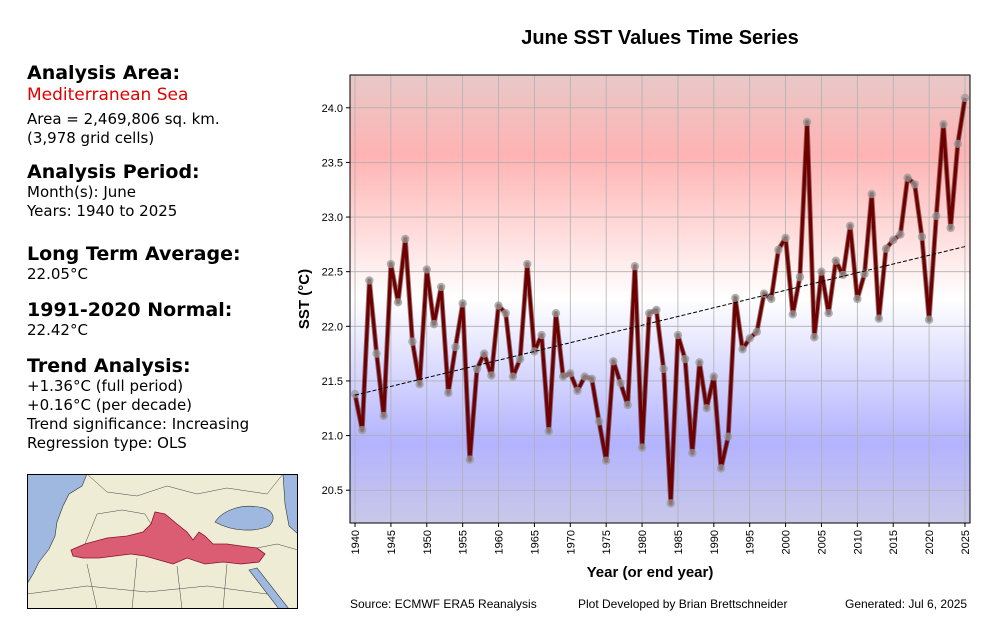 The width and height of the screenshot is (1000, 624). I want to click on x-tick-label: 2005, so click(822, 542).